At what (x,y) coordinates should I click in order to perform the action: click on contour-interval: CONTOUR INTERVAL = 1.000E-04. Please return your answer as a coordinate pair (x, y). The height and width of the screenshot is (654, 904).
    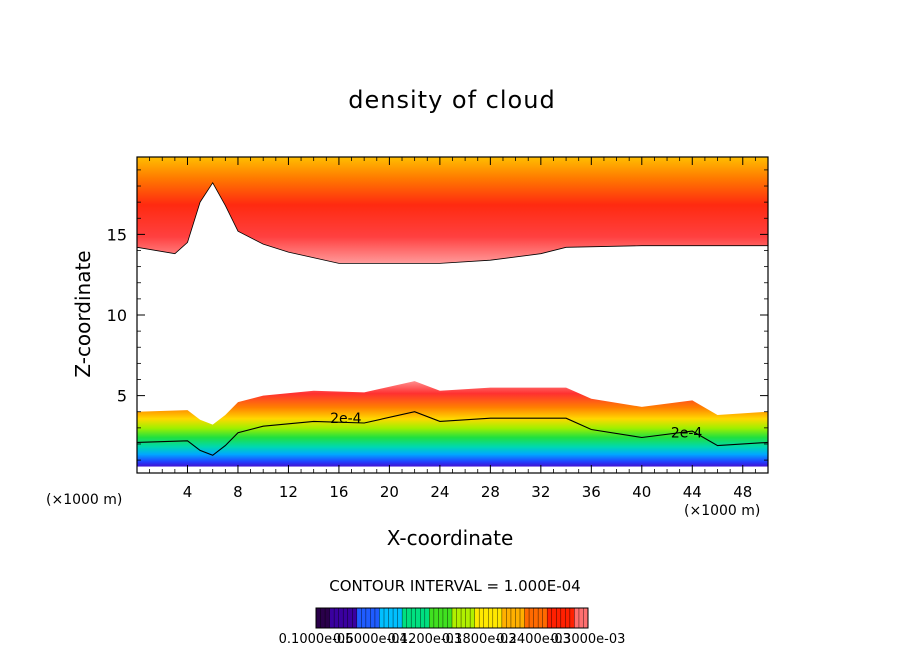
    Looking at the image, I should click on (455, 586).